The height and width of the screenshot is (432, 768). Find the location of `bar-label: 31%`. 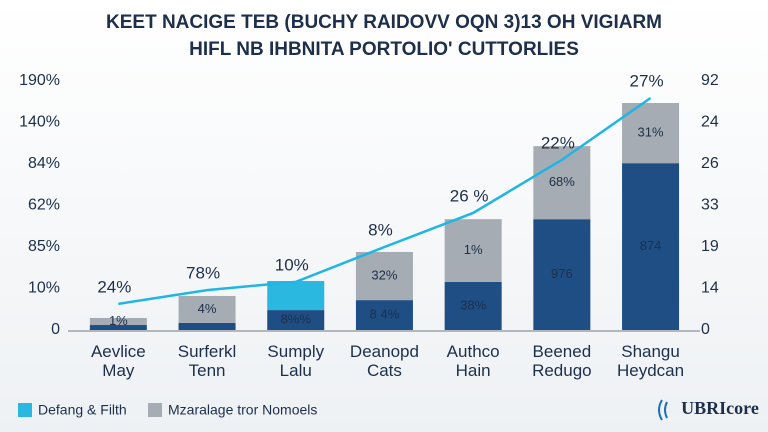

bar-label: 31% is located at coordinates (651, 132).